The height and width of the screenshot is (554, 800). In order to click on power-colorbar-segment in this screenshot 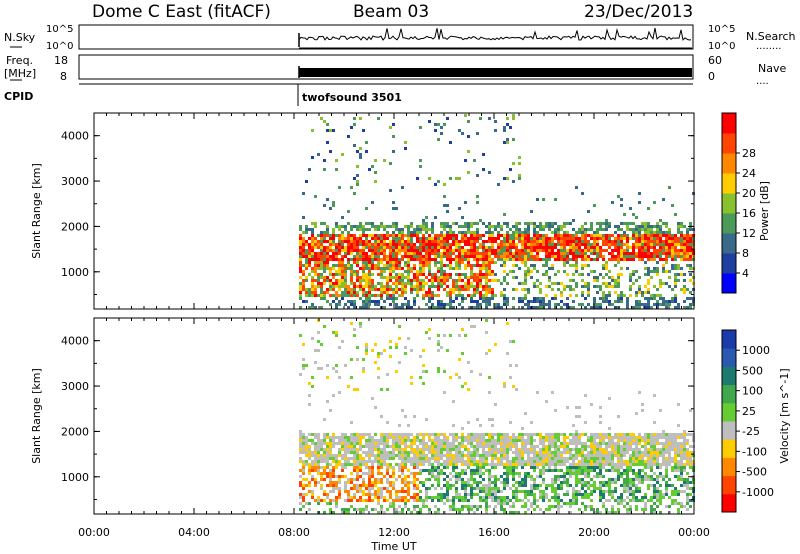, I will do `click(729, 223)`.